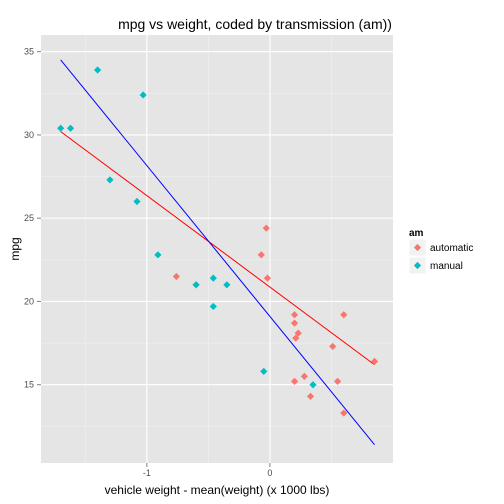 This screenshot has height=504, width=504. I want to click on x-axis-ticks: -1 0, so click(207, 470).